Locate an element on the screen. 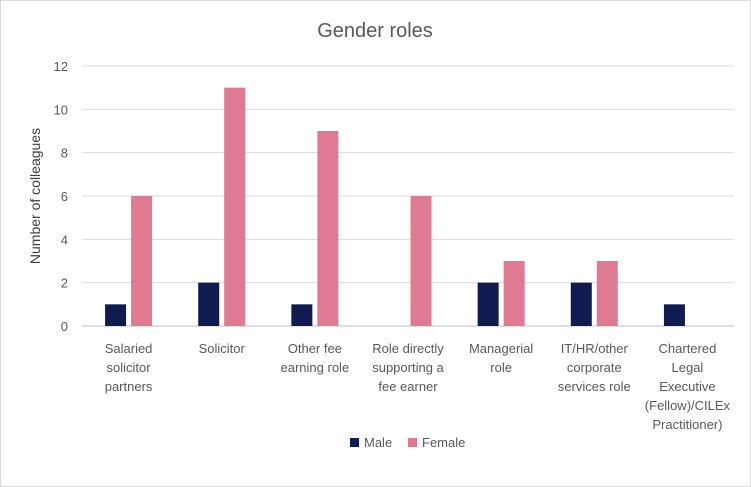  y-tick-label: 2 is located at coordinates (64, 283).